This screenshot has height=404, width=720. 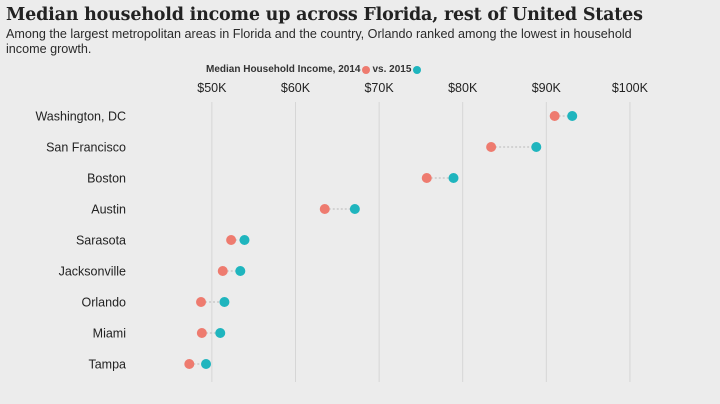 I want to click on category-label: Miami, so click(x=109, y=334).